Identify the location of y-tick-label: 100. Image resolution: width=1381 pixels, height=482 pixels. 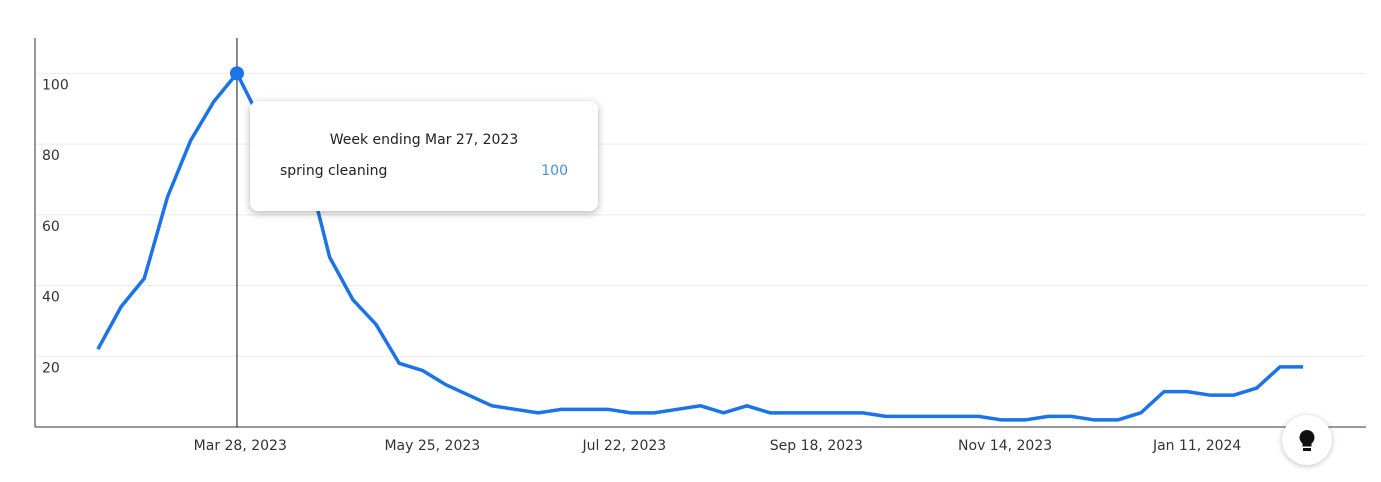
(55, 85).